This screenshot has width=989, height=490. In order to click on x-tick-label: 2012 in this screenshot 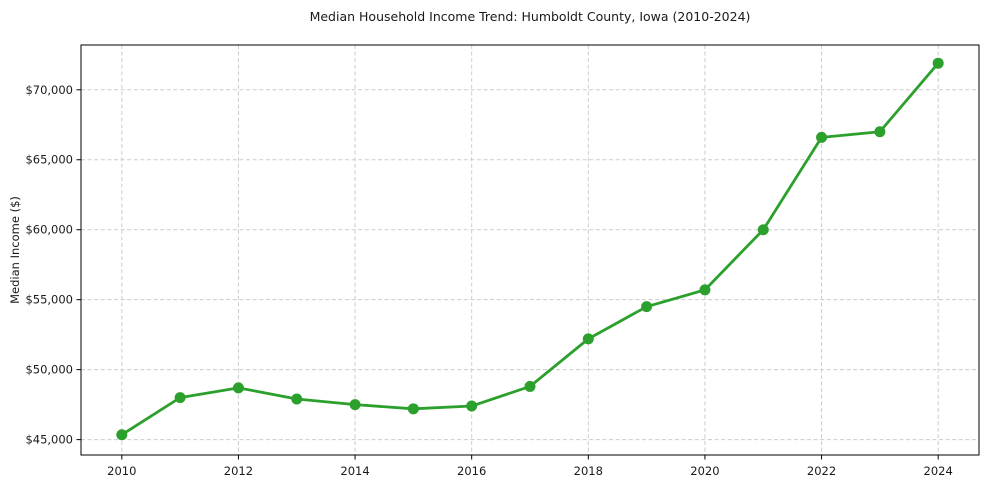, I will do `click(238, 471)`.